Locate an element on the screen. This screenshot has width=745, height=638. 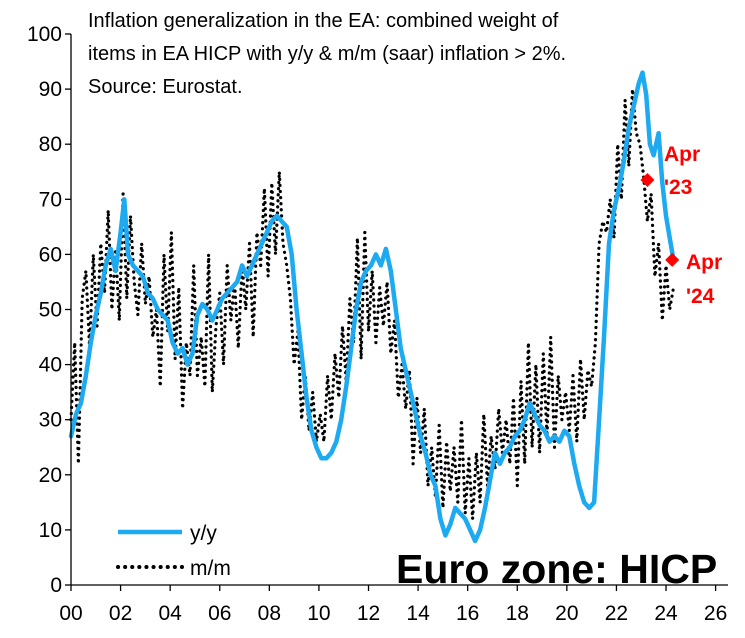
annotations: Apr '23 Apr '24 is located at coordinates (681, 225).